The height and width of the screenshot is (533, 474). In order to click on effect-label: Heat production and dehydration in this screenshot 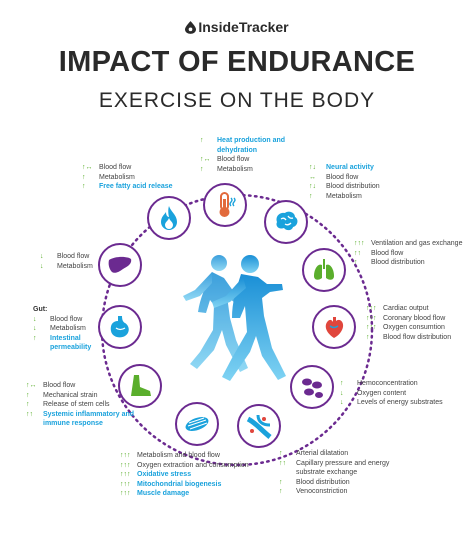, I will do `click(251, 145)`.